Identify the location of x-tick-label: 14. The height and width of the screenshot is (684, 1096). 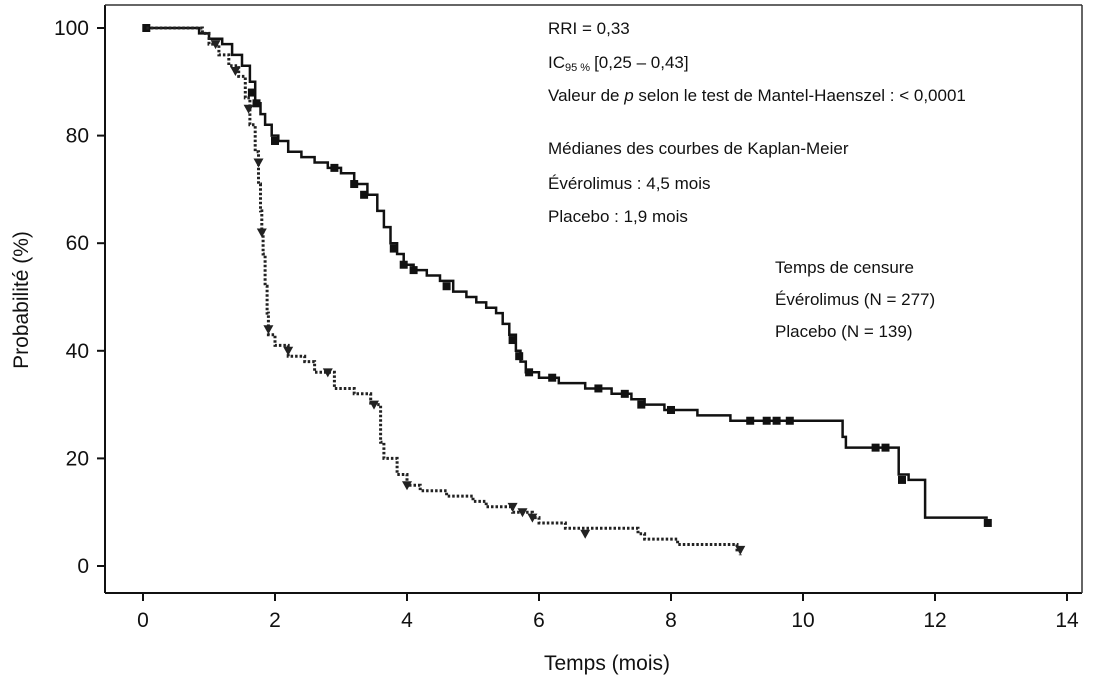
(1067, 620).